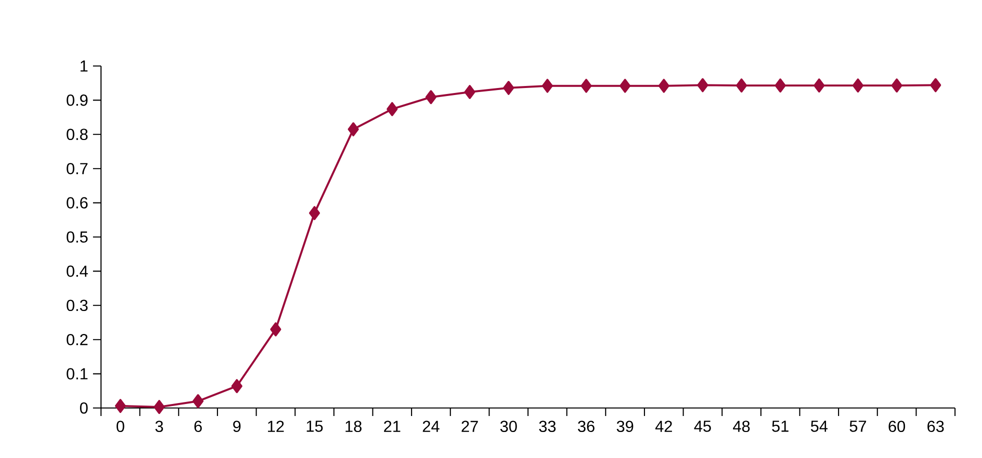  I want to click on x-tick-label: 18, so click(354, 426).